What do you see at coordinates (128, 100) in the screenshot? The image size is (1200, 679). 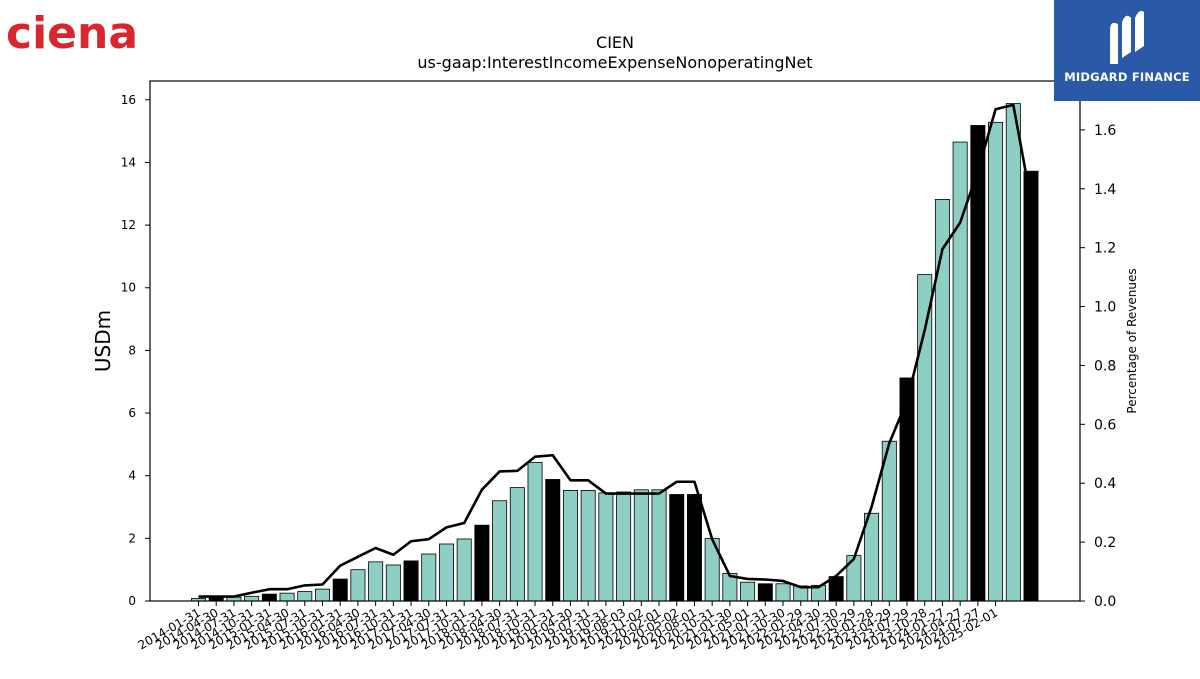 I see `y-tick-label: 16` at bounding box center [128, 100].